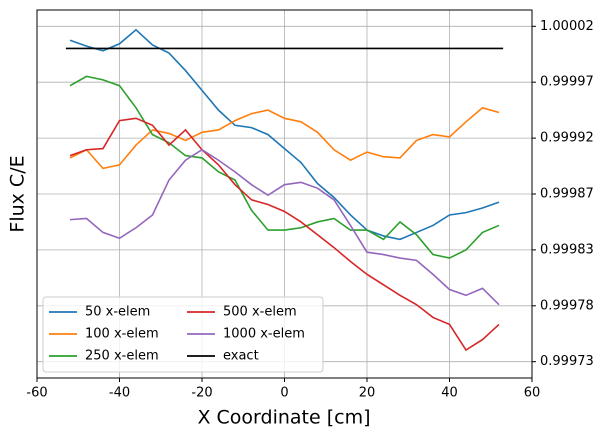 The image size is (608, 442). Describe the element at coordinates (567, 138) in the screenshot. I see `y-tick-label: 0.99992` at that location.